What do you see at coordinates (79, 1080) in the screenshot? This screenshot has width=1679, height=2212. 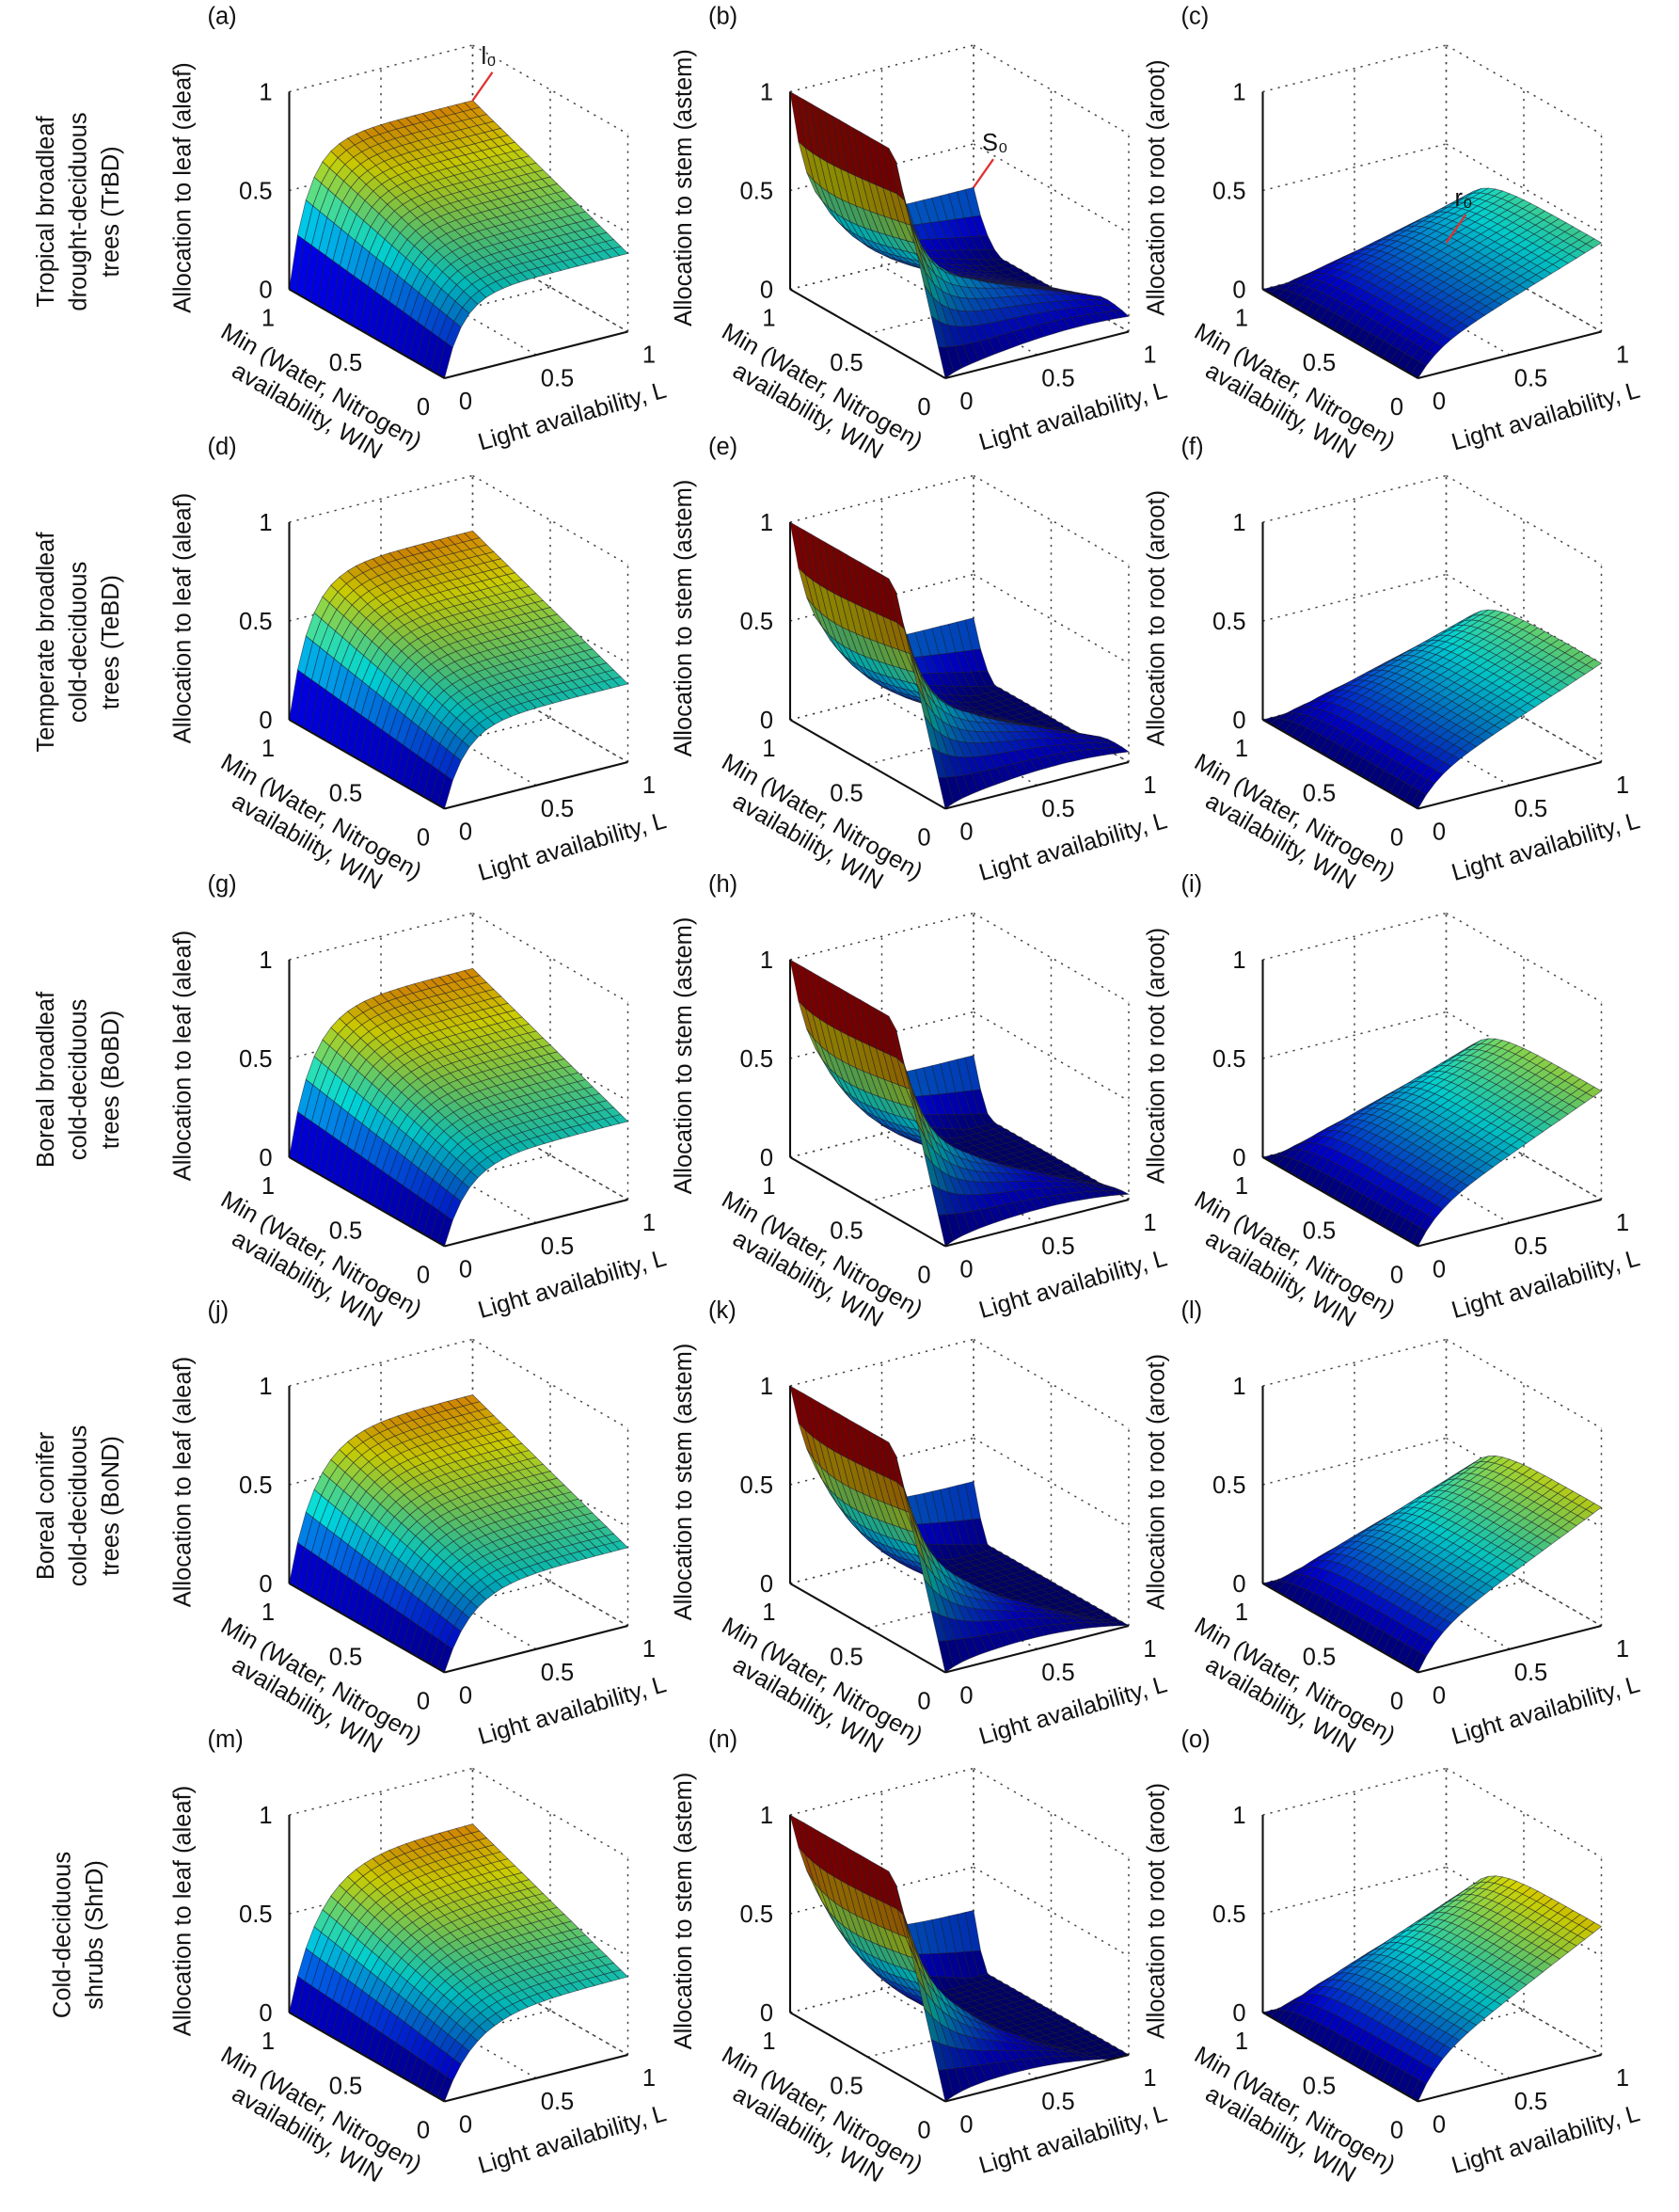 I see `row-label-line: cold-deciduous` at bounding box center [79, 1080].